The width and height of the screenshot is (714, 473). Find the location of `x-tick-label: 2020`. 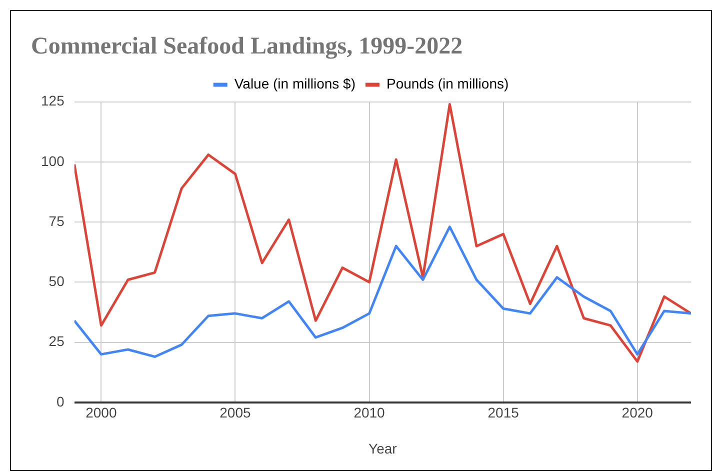

x-tick-label: 2020 is located at coordinates (638, 412).